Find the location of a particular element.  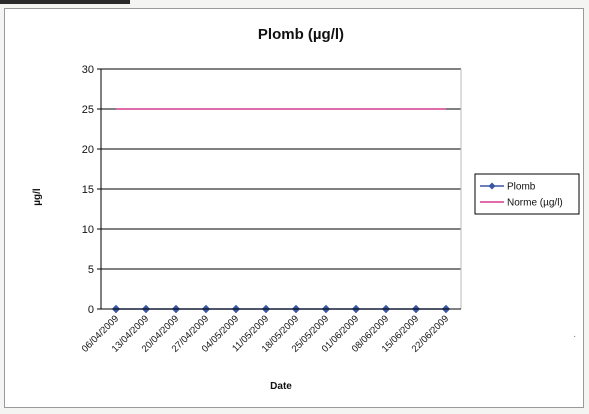

y-tick-label: 15 is located at coordinates (88, 190).